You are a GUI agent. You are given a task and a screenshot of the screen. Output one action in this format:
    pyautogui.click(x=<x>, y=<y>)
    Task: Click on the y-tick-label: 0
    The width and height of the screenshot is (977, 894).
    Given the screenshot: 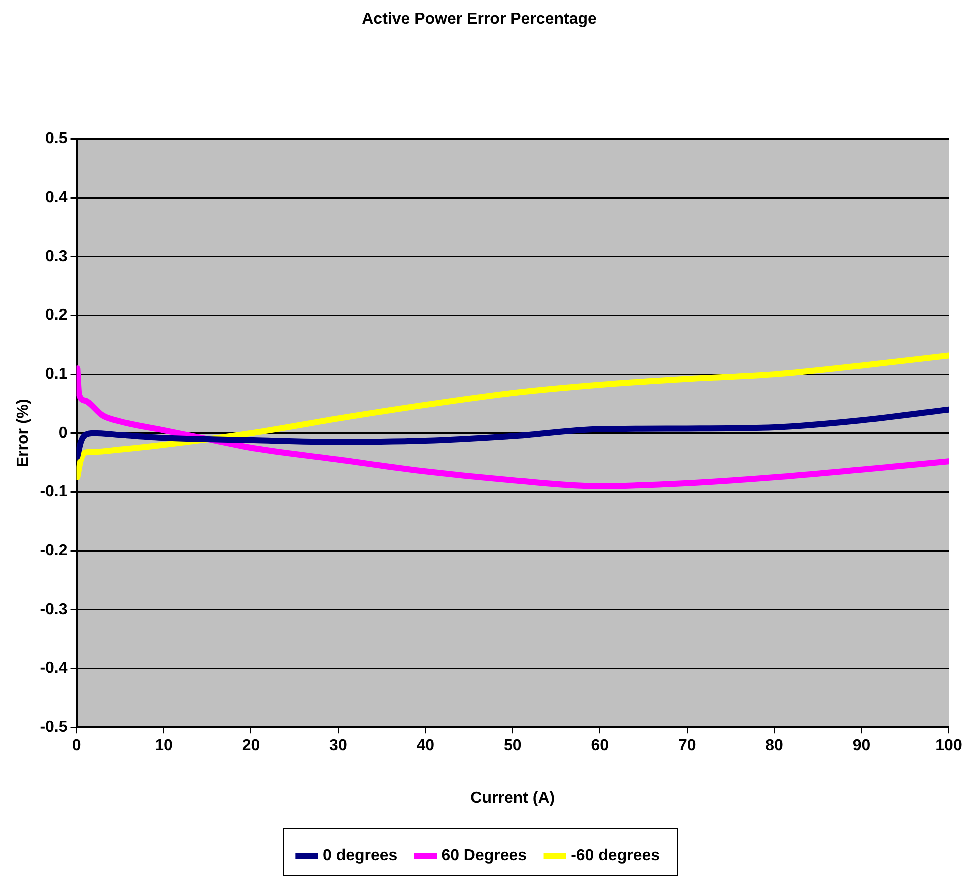 What is the action you would take?
    pyautogui.click(x=63, y=433)
    